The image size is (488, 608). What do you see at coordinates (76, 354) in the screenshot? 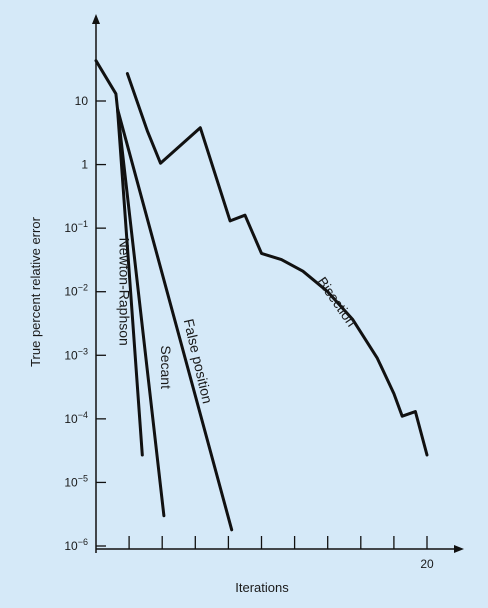
I see `y-tick-label: 10⁻³` at bounding box center [76, 354].